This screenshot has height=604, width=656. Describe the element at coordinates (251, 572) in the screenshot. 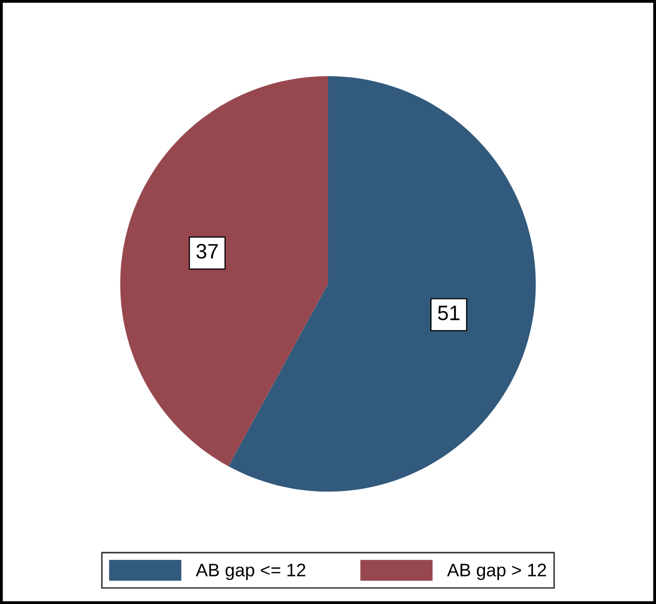

I see `legend-label: AB gap <= 12` at that location.